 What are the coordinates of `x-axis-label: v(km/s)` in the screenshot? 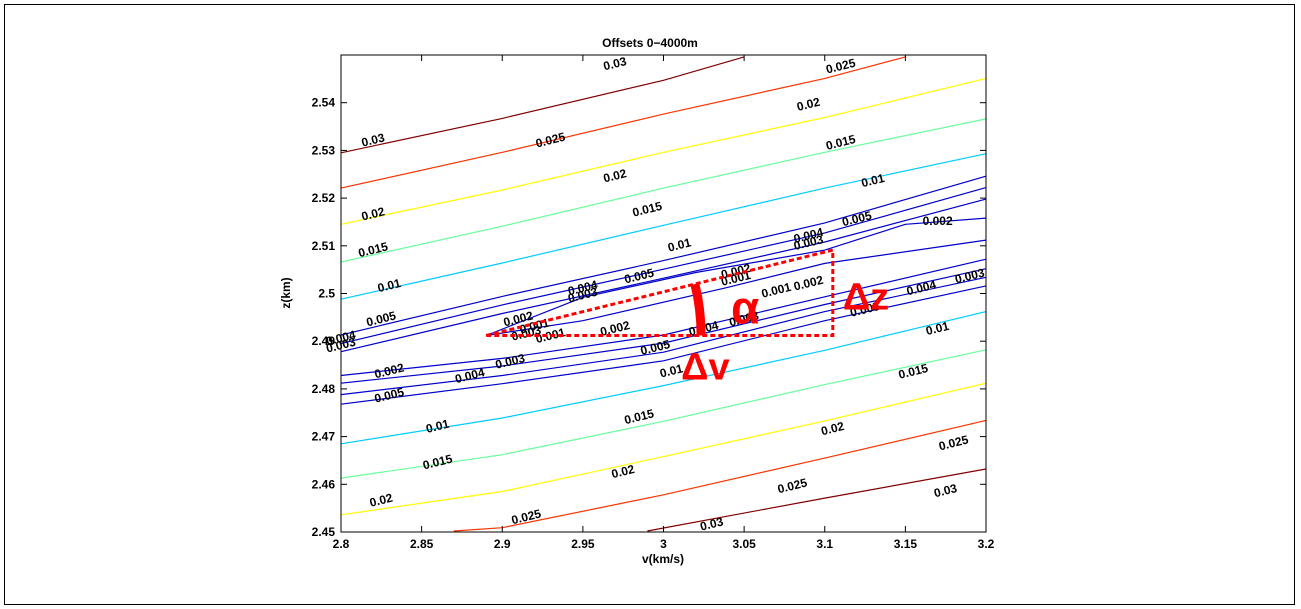 It's located at (663, 559).